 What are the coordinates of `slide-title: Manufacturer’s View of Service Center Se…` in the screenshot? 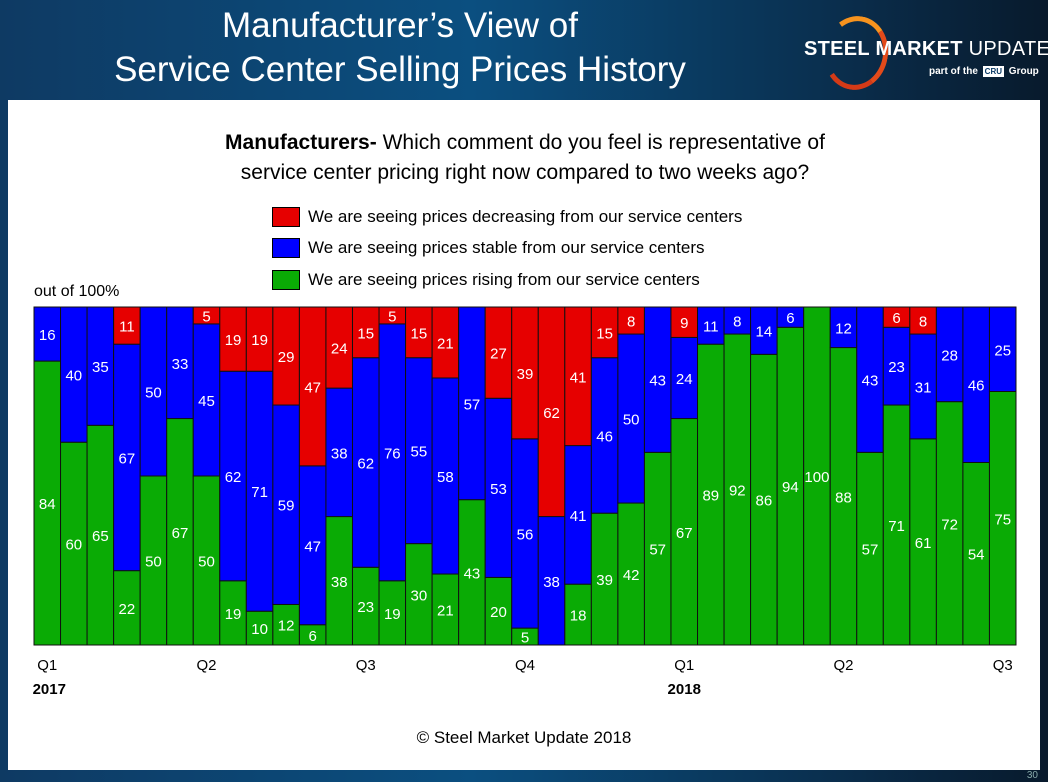 It's located at (400, 48).